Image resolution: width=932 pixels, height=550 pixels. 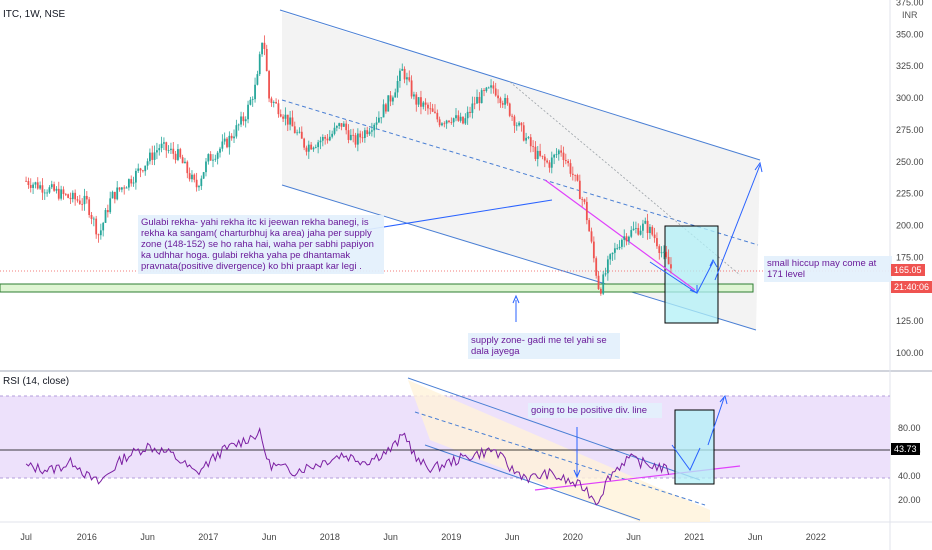 I want to click on price-tick-label: 325.00, so click(x=910, y=66).